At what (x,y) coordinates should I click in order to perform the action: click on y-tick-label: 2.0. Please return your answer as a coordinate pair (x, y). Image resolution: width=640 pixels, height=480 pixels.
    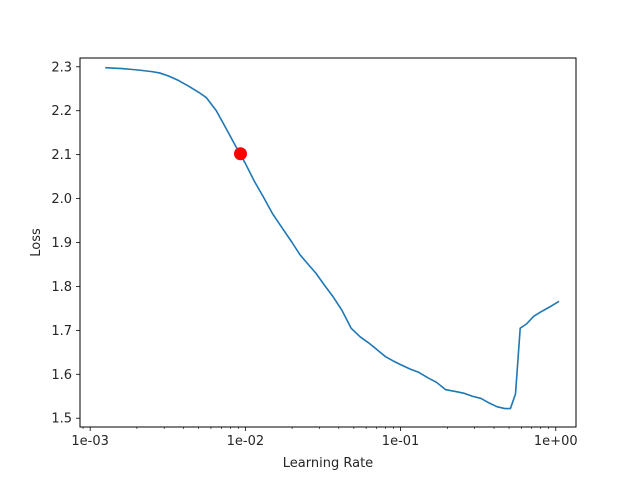
    Looking at the image, I should click on (61, 199).